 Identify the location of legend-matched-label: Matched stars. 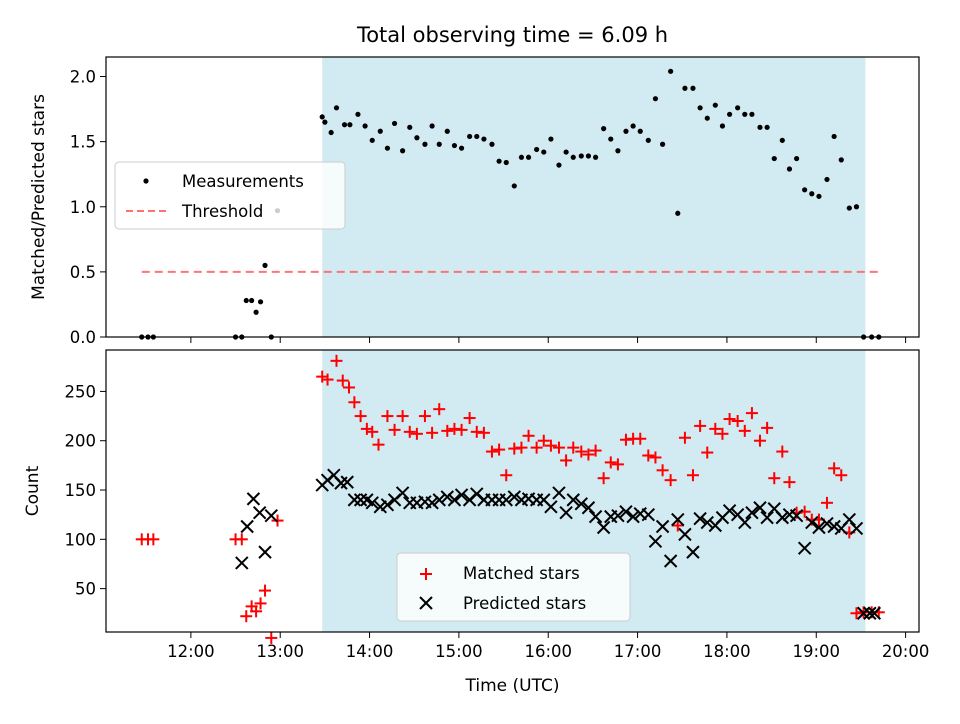
(521, 573).